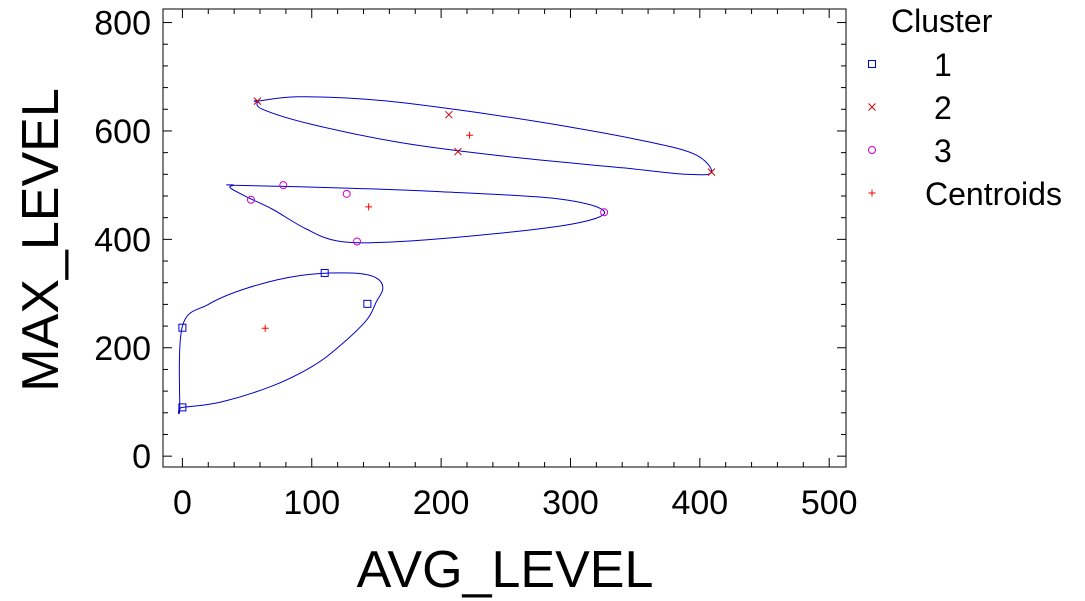  I want to click on y-tick-label: 200, so click(122, 349).